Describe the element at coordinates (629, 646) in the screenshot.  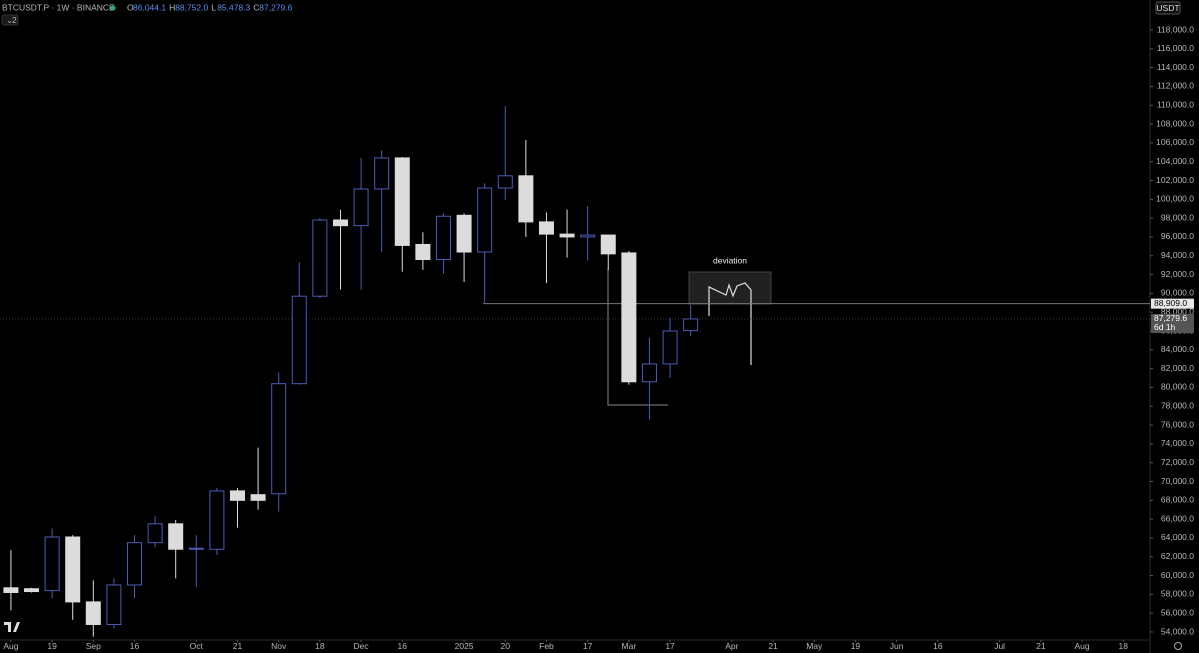
I see `x-tick-label: Mar` at that location.